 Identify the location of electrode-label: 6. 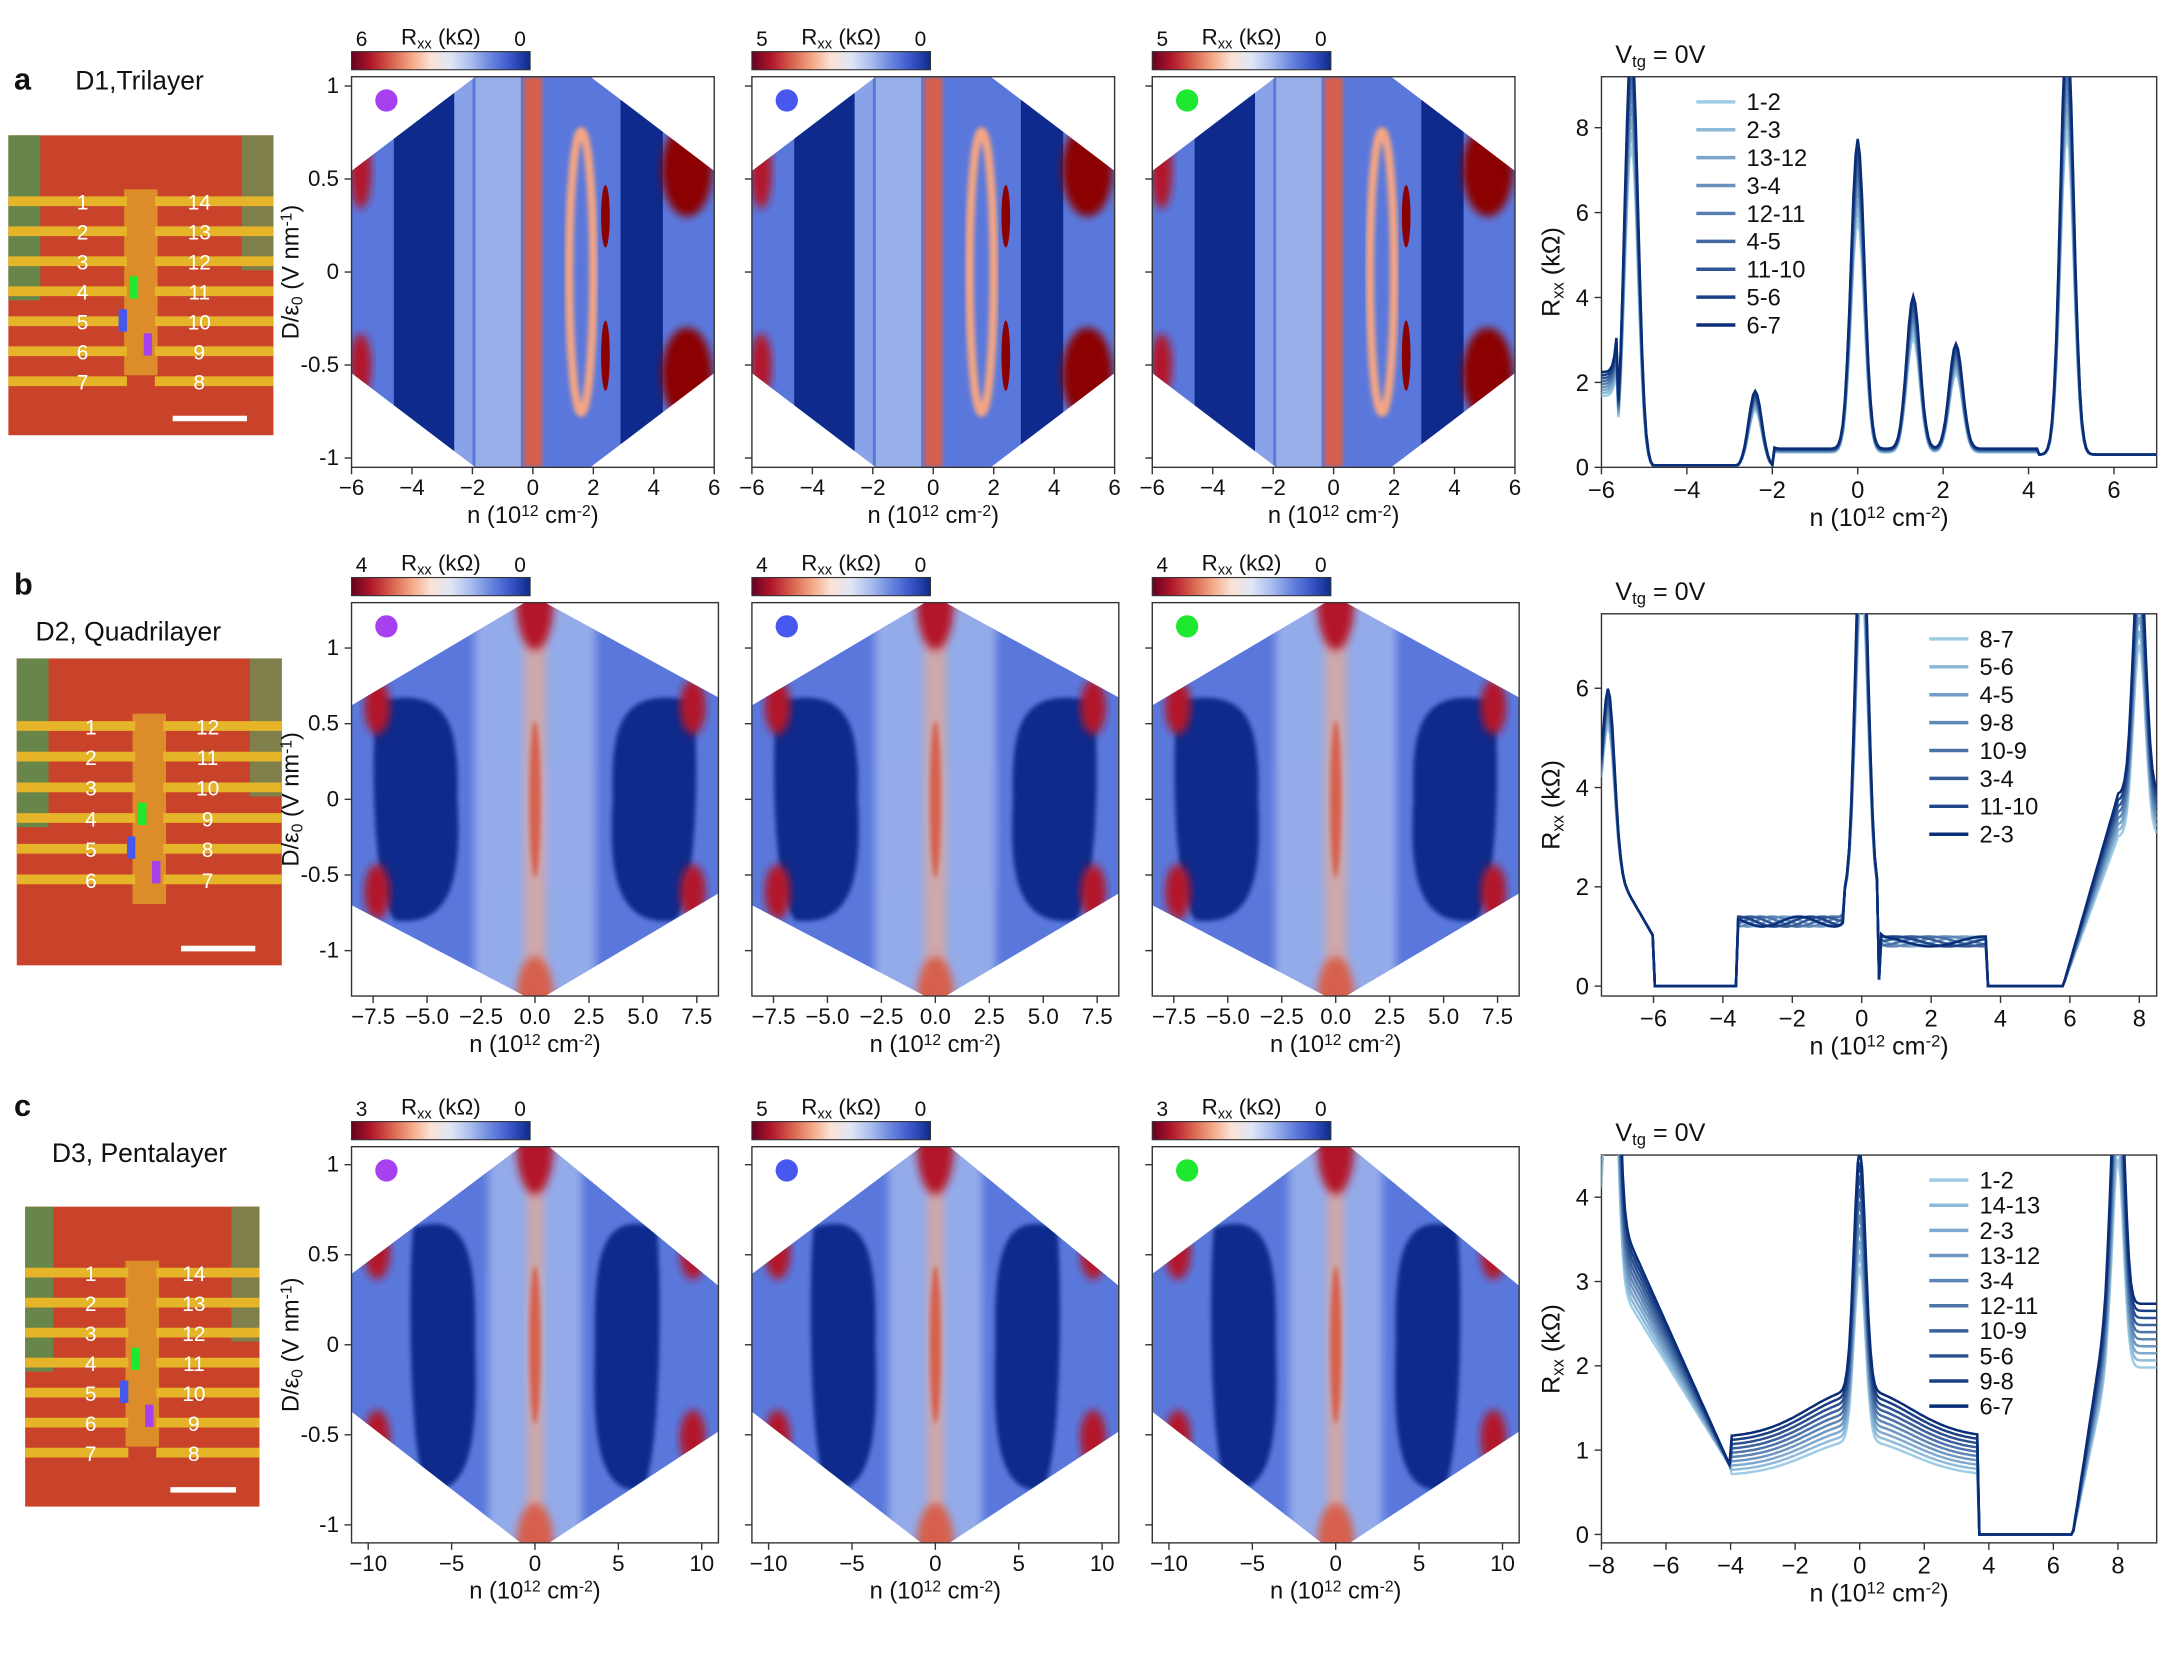
(91, 1424).